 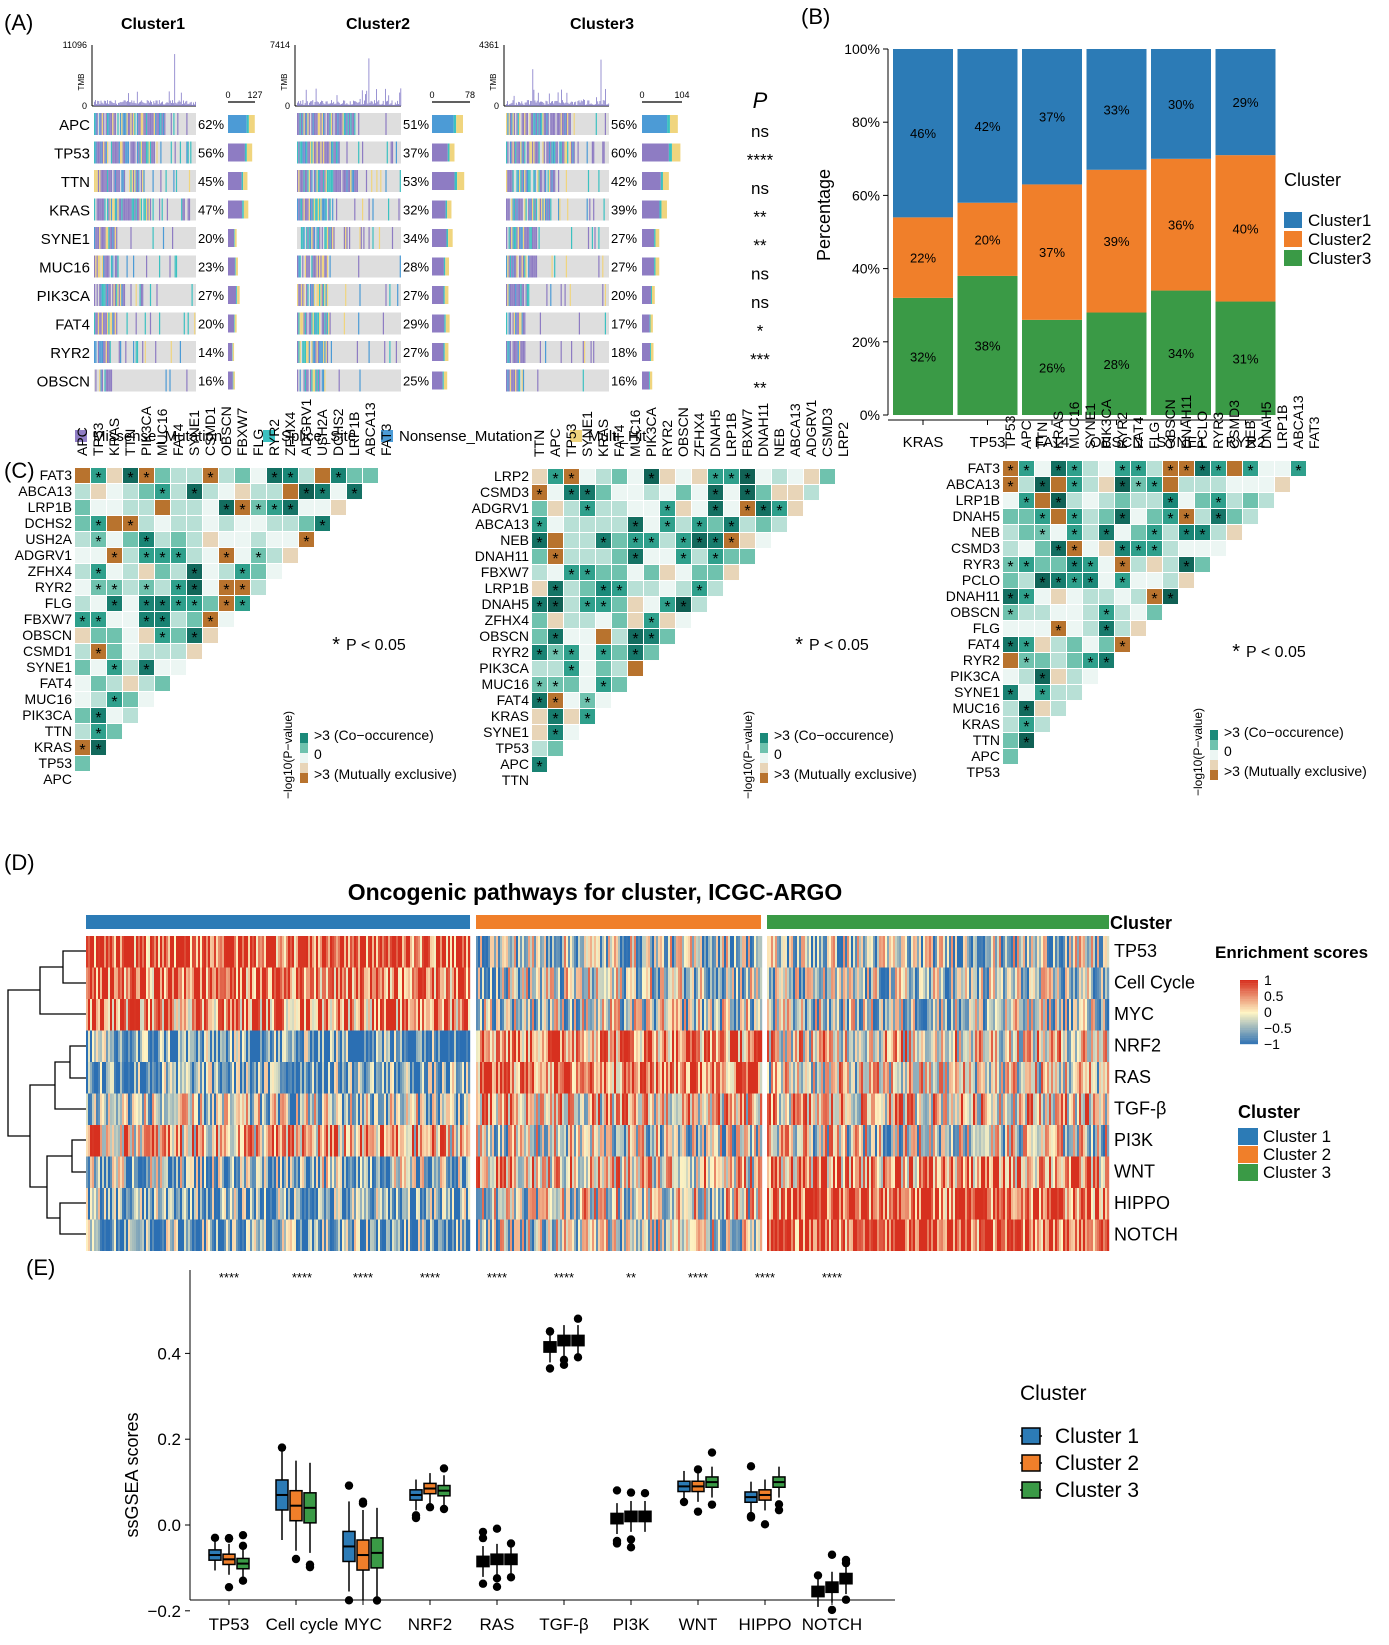 I want to click on p-value: ns, so click(x=760, y=302).